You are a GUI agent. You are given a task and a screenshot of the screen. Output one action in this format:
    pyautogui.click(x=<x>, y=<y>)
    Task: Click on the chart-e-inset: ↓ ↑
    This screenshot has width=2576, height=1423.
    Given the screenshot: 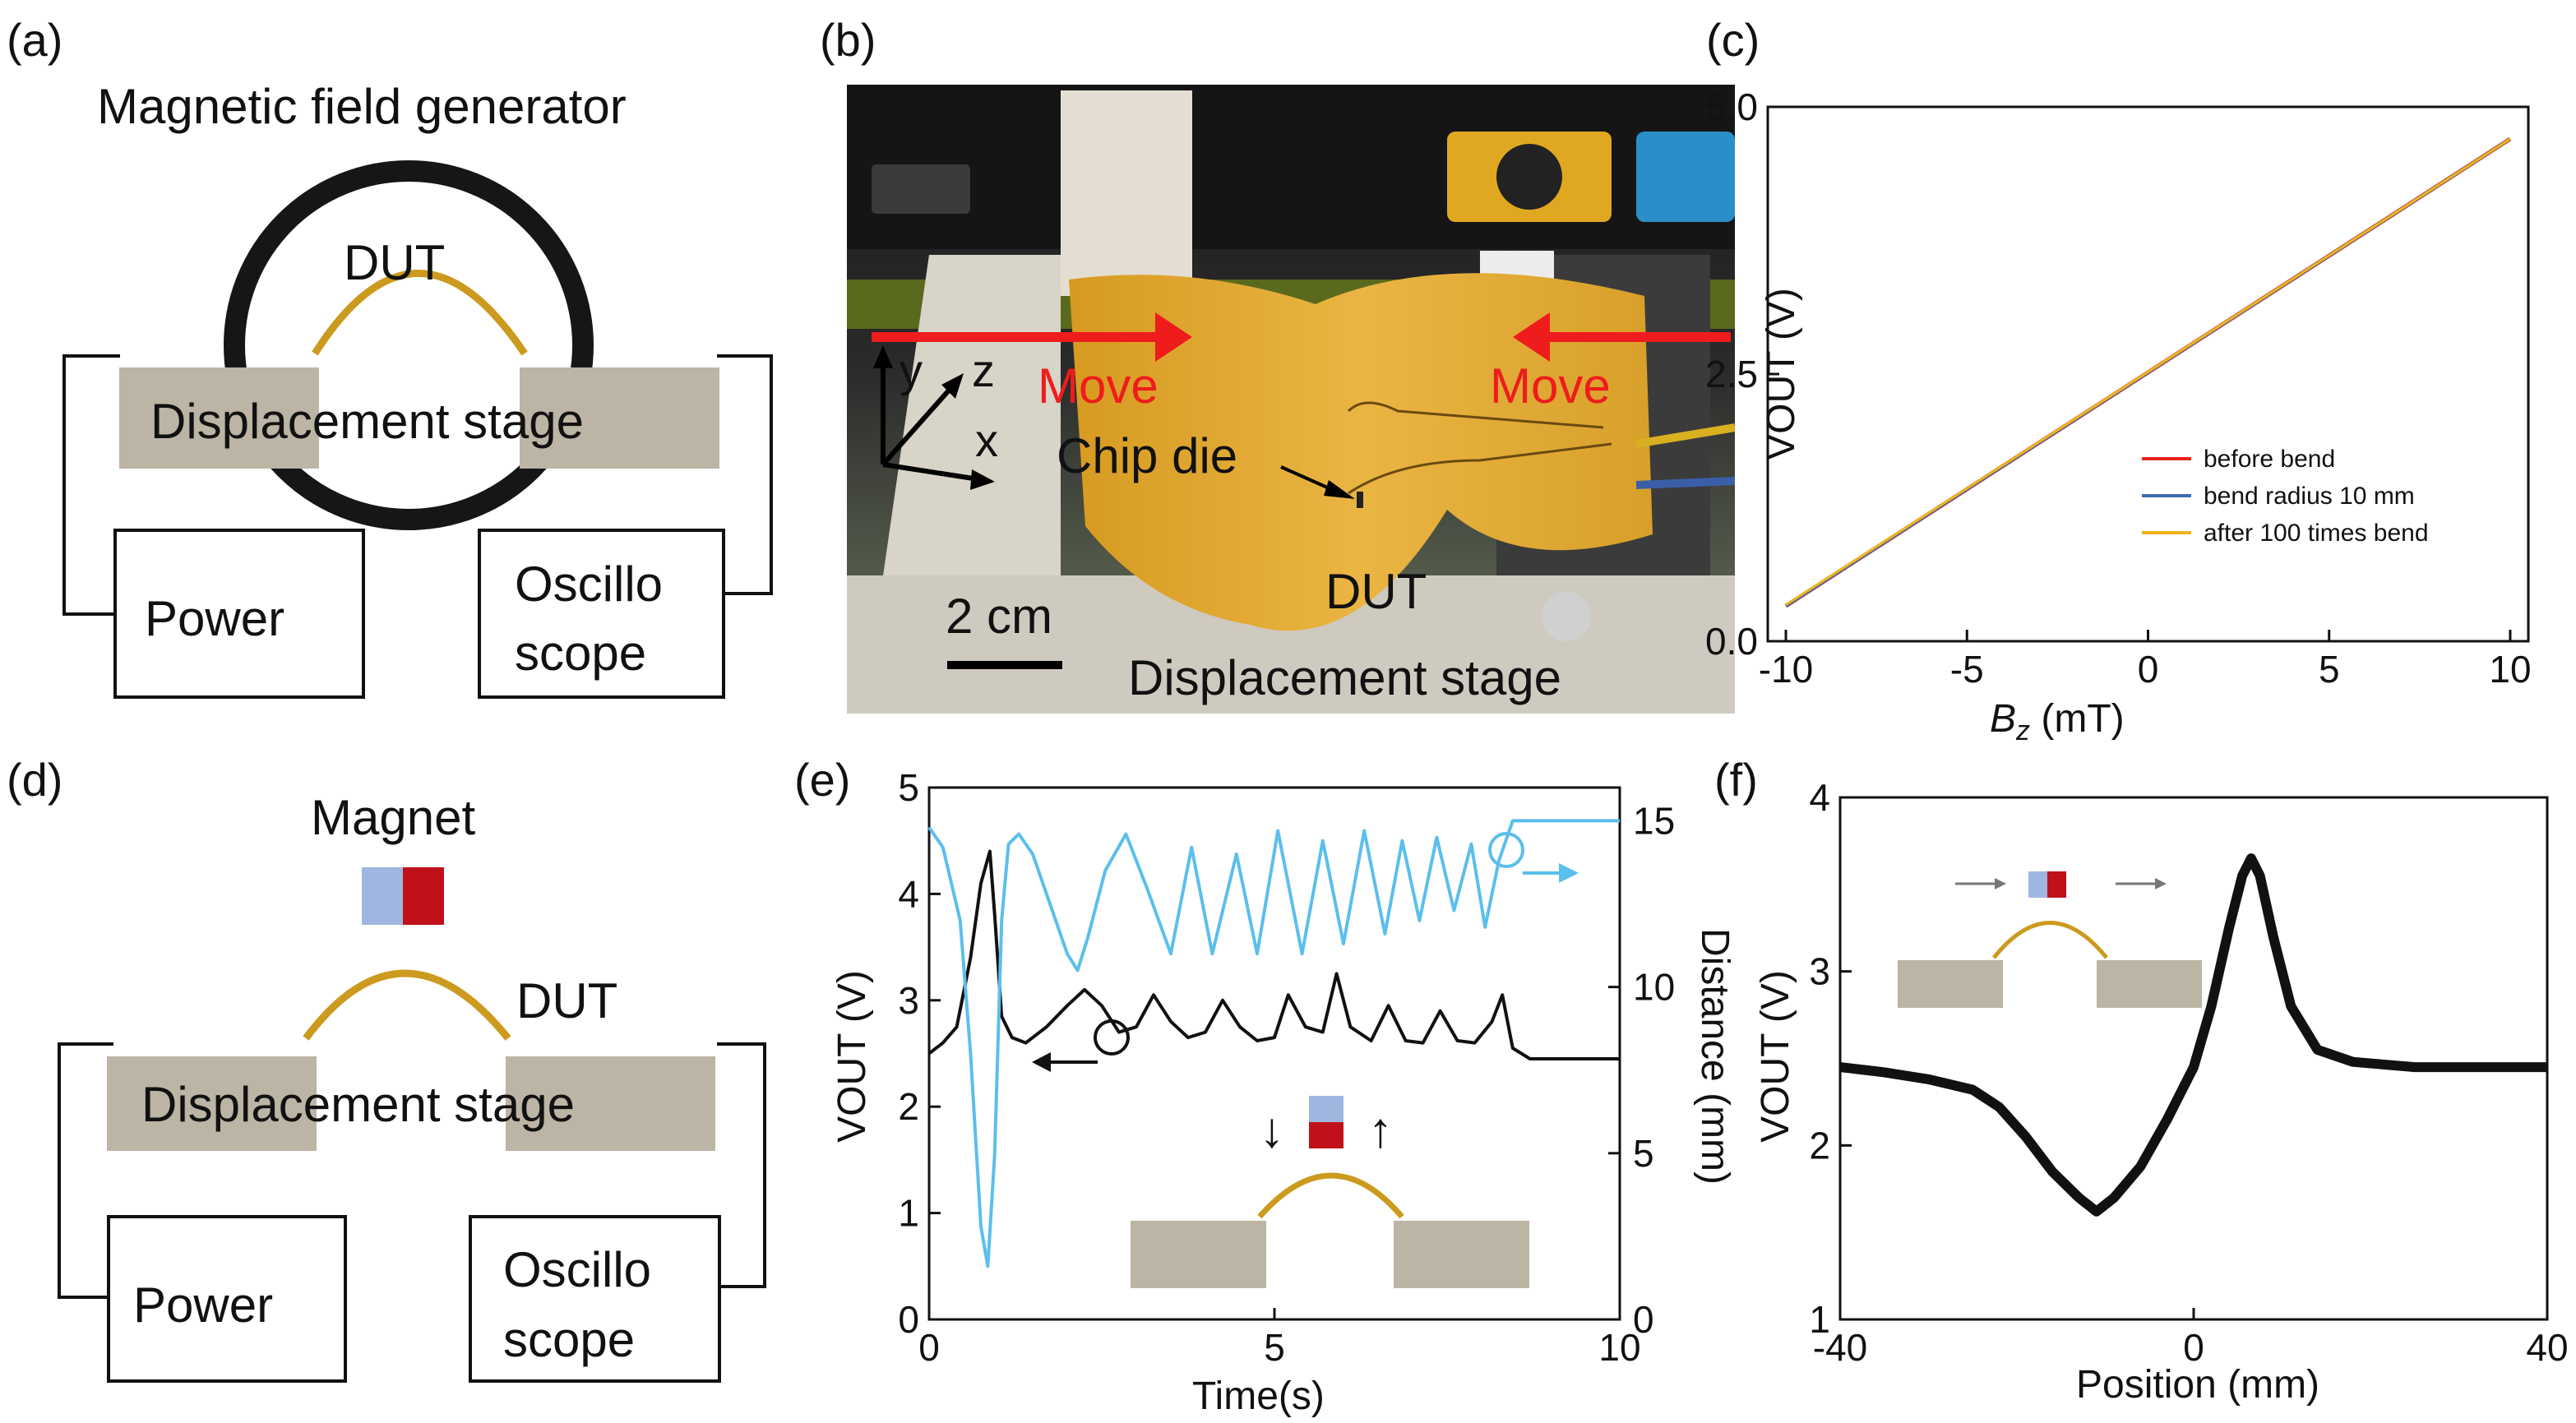 What is the action you would take?
    pyautogui.click(x=1330, y=1192)
    